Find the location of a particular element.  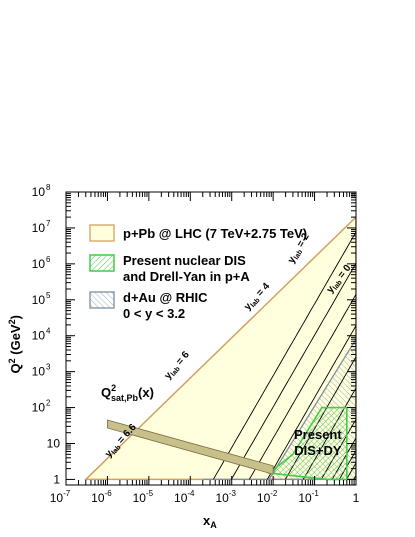

x-tick-label: 10⁻² is located at coordinates (267, 497).